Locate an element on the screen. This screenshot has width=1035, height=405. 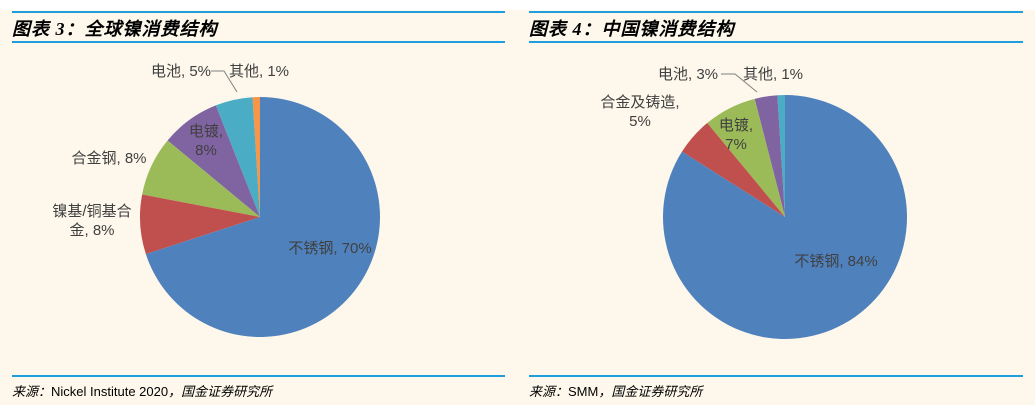
figure-3-header-rule-bottom is located at coordinates (258, 42).